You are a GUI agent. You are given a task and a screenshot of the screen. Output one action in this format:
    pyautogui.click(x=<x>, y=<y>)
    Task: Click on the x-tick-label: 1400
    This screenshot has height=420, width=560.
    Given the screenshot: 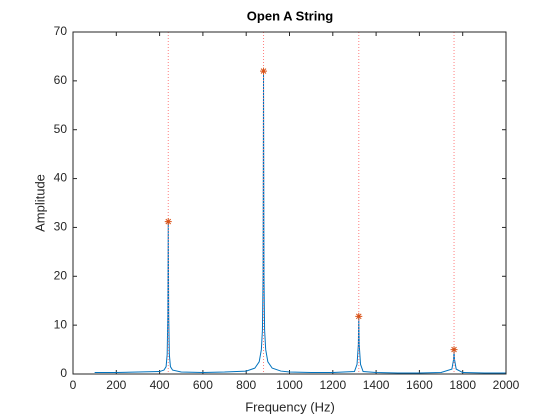 What is the action you would take?
    pyautogui.click(x=376, y=385)
    